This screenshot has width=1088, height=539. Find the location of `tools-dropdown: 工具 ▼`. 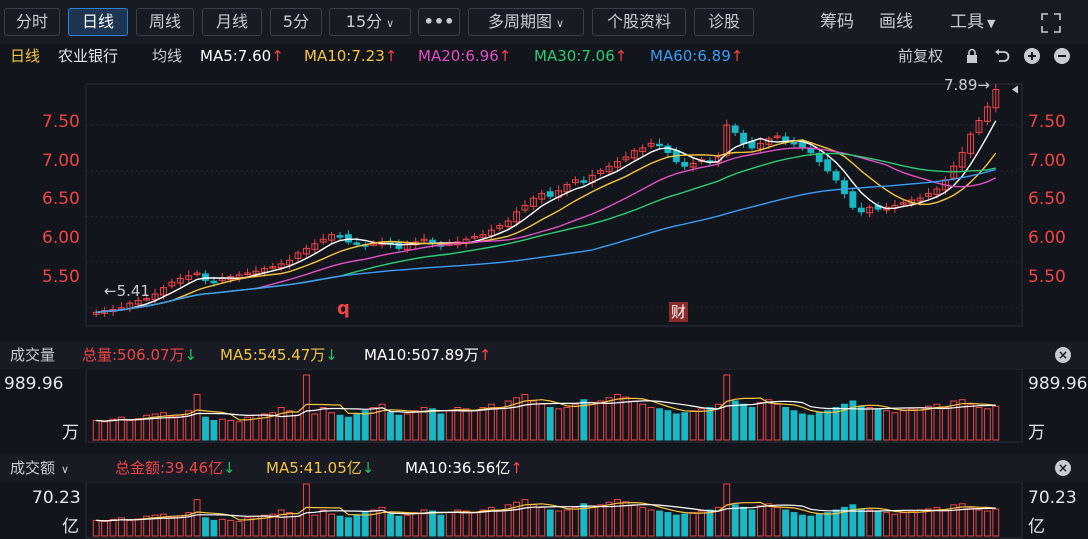

tools-dropdown: 工具 ▼ is located at coordinates (972, 22).